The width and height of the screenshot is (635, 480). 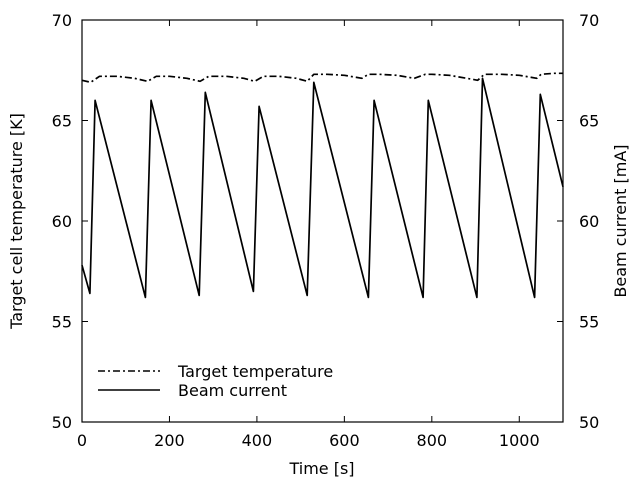 I want to click on legend-label-target-temperature: Target temperature, so click(x=255, y=371).